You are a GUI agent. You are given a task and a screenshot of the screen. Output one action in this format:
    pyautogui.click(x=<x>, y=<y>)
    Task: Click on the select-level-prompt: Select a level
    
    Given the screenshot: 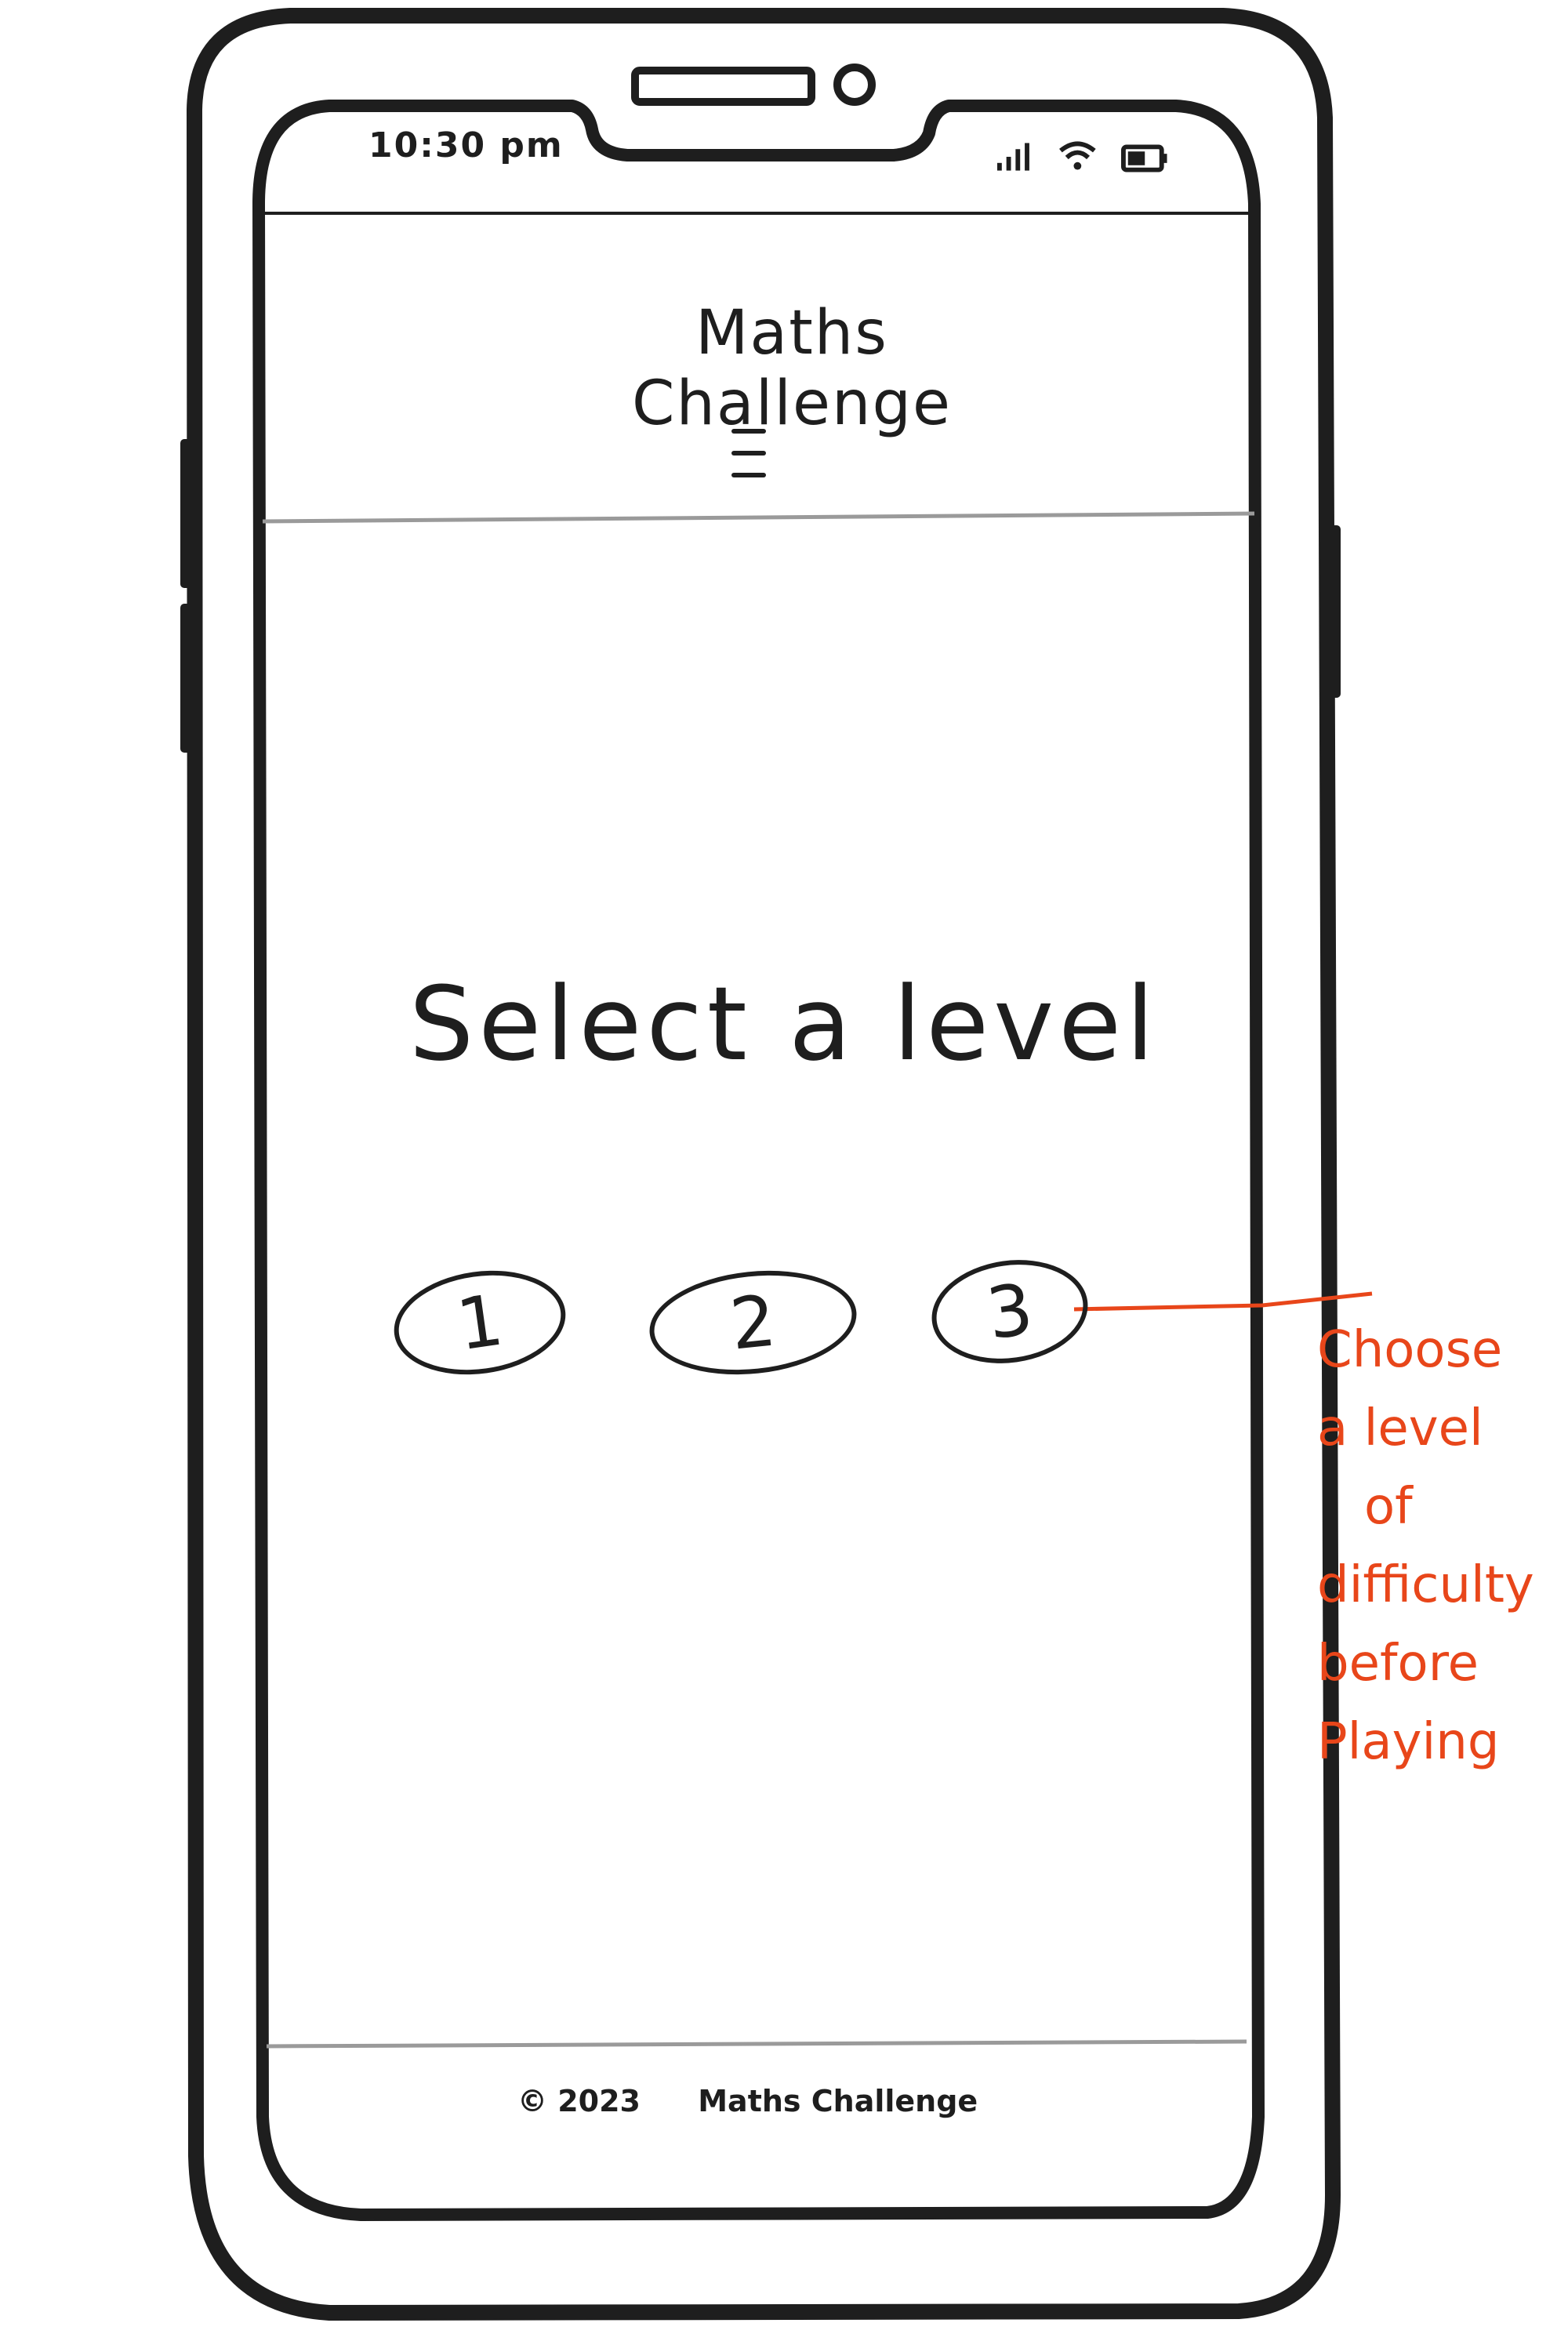 What is the action you would take?
    pyautogui.click(x=784, y=1024)
    